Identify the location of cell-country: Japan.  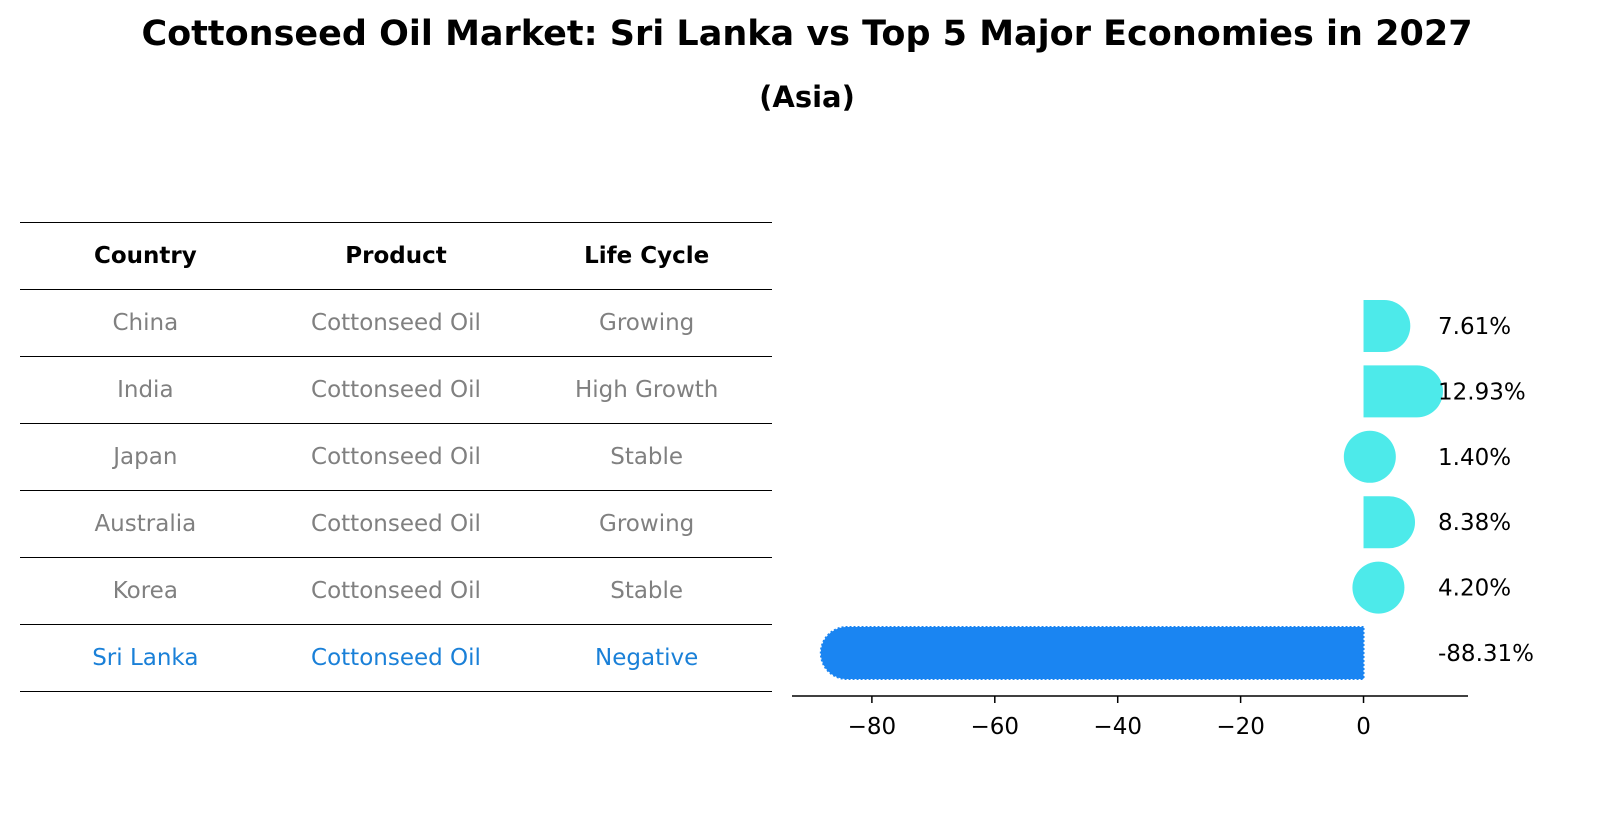
(145, 457).